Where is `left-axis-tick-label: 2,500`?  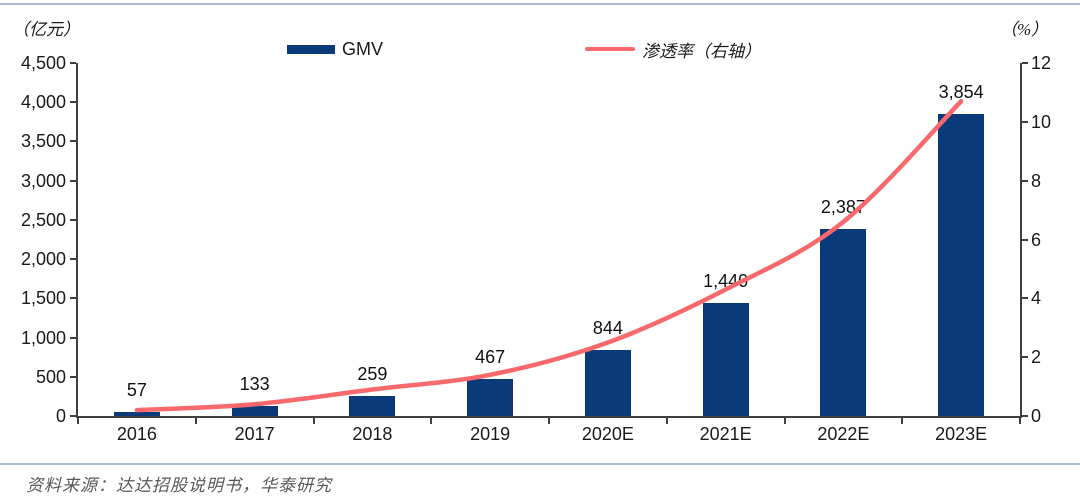 left-axis-tick-label: 2,500 is located at coordinates (43, 219).